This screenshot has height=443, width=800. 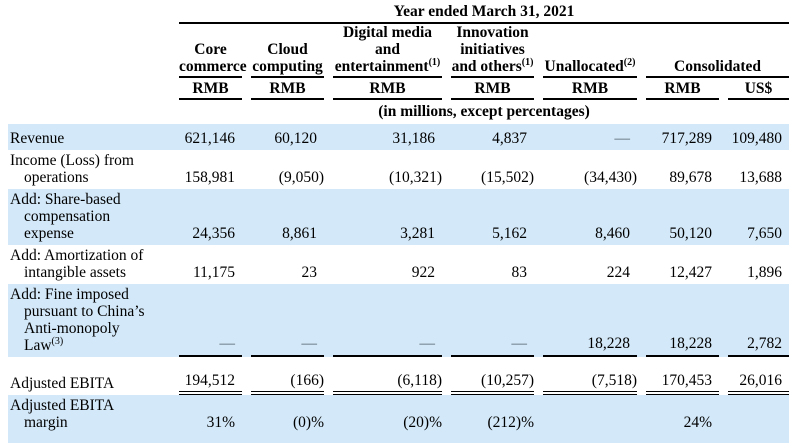 I want to click on value-cell-innovation: (15,502), so click(x=488, y=169).